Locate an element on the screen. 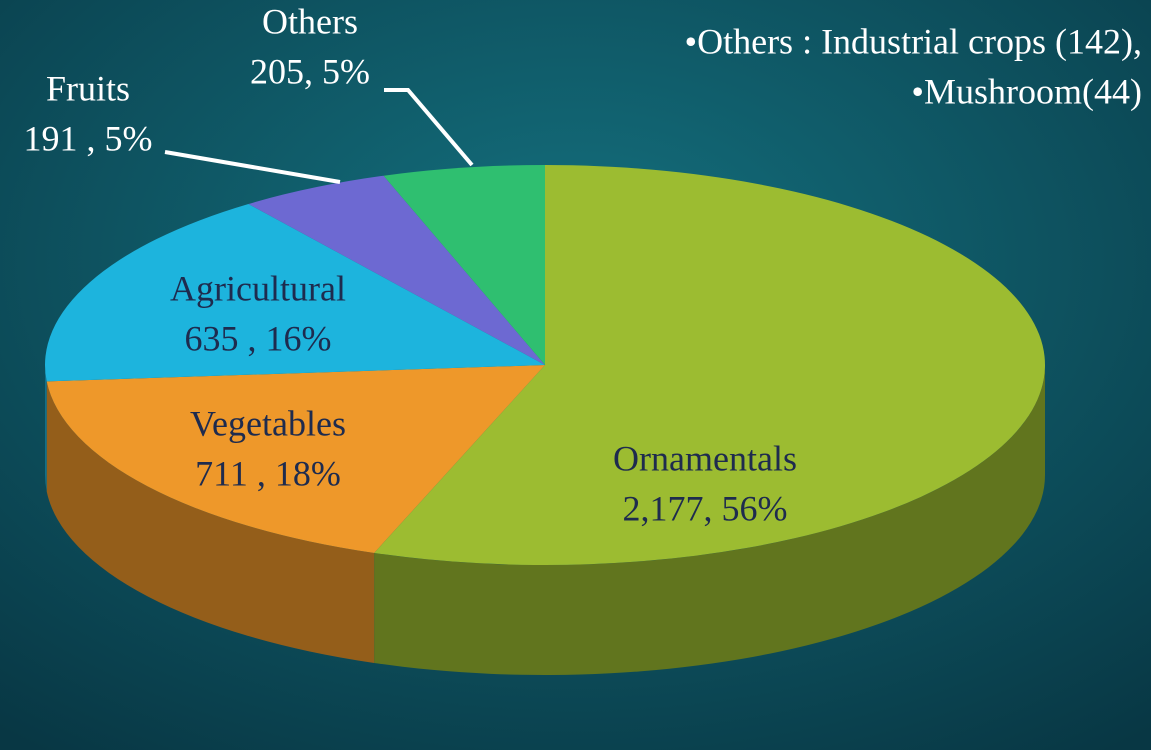 This screenshot has width=1151, height=750. slice-label: Agricultural is located at coordinates (258, 288).